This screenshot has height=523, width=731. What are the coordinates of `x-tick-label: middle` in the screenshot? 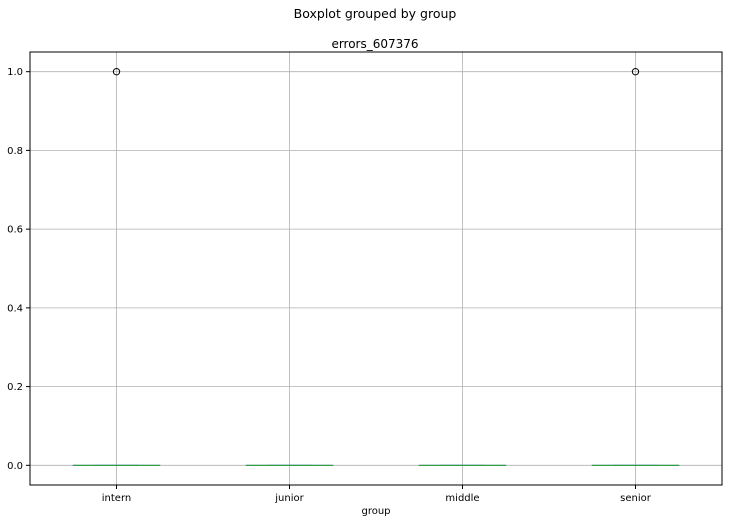 It's located at (462, 498).